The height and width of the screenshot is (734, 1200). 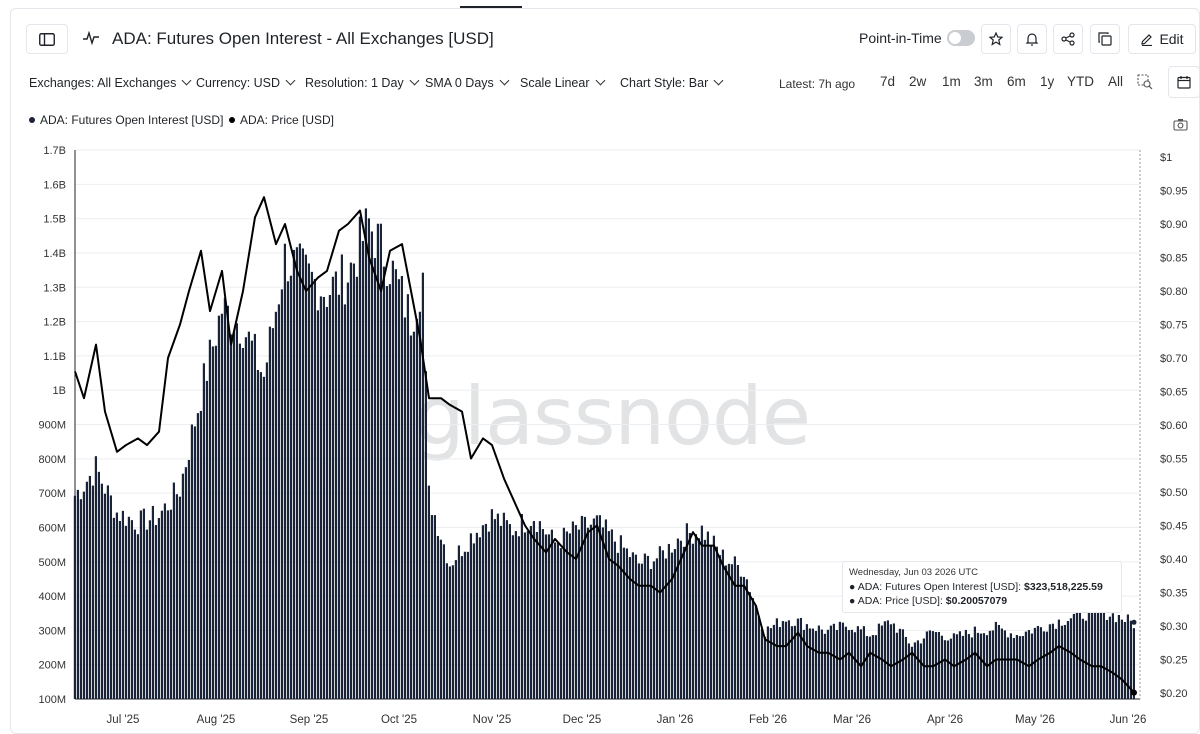 I want to click on camera-icon, so click(x=1180, y=124).